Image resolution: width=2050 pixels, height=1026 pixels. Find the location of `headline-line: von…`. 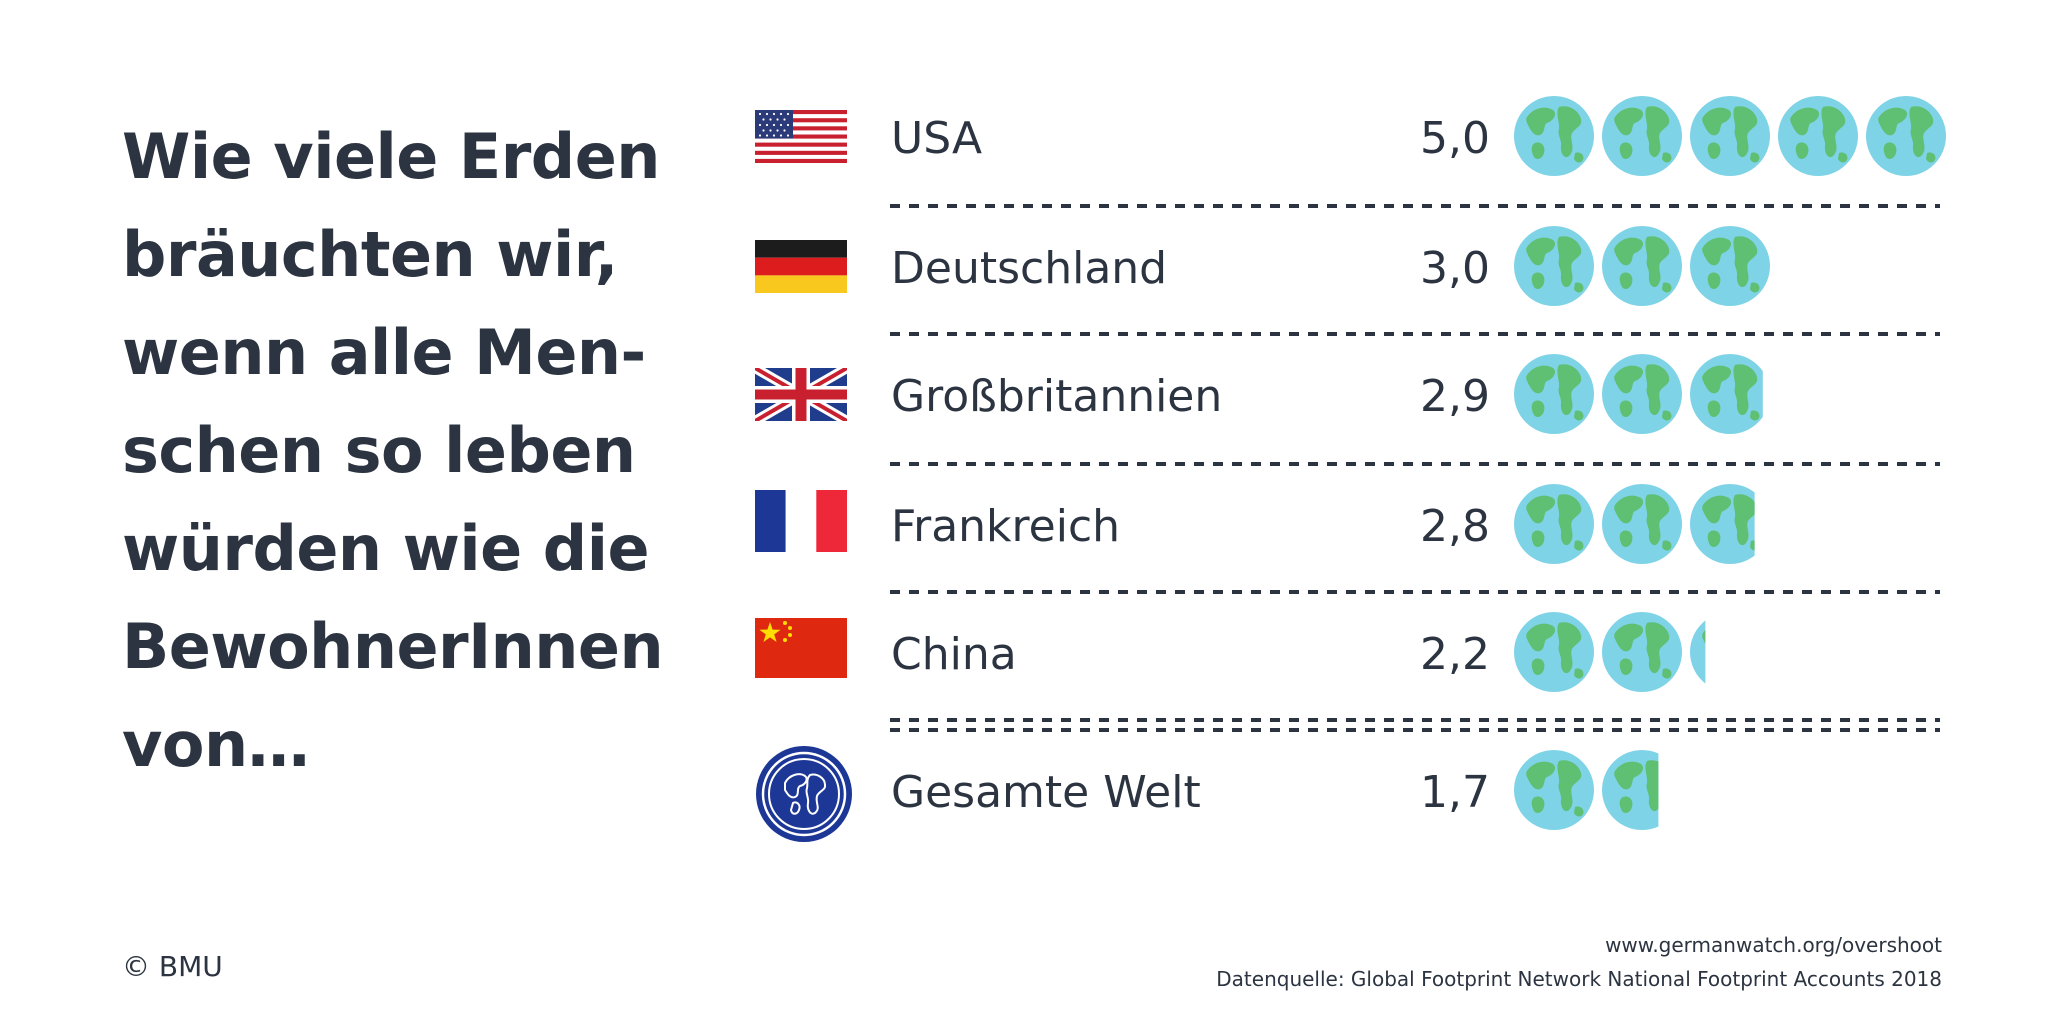

headline-line: von… is located at coordinates (216, 744).